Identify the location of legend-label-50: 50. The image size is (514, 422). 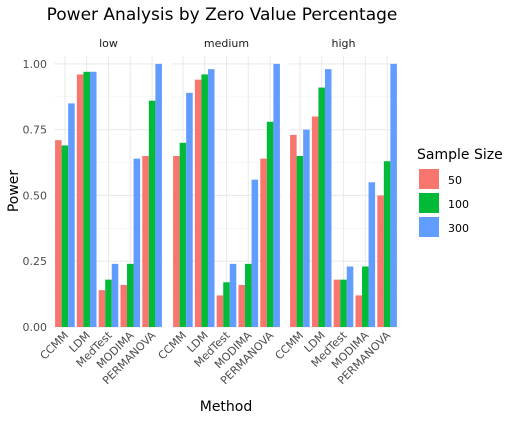
(455, 180).